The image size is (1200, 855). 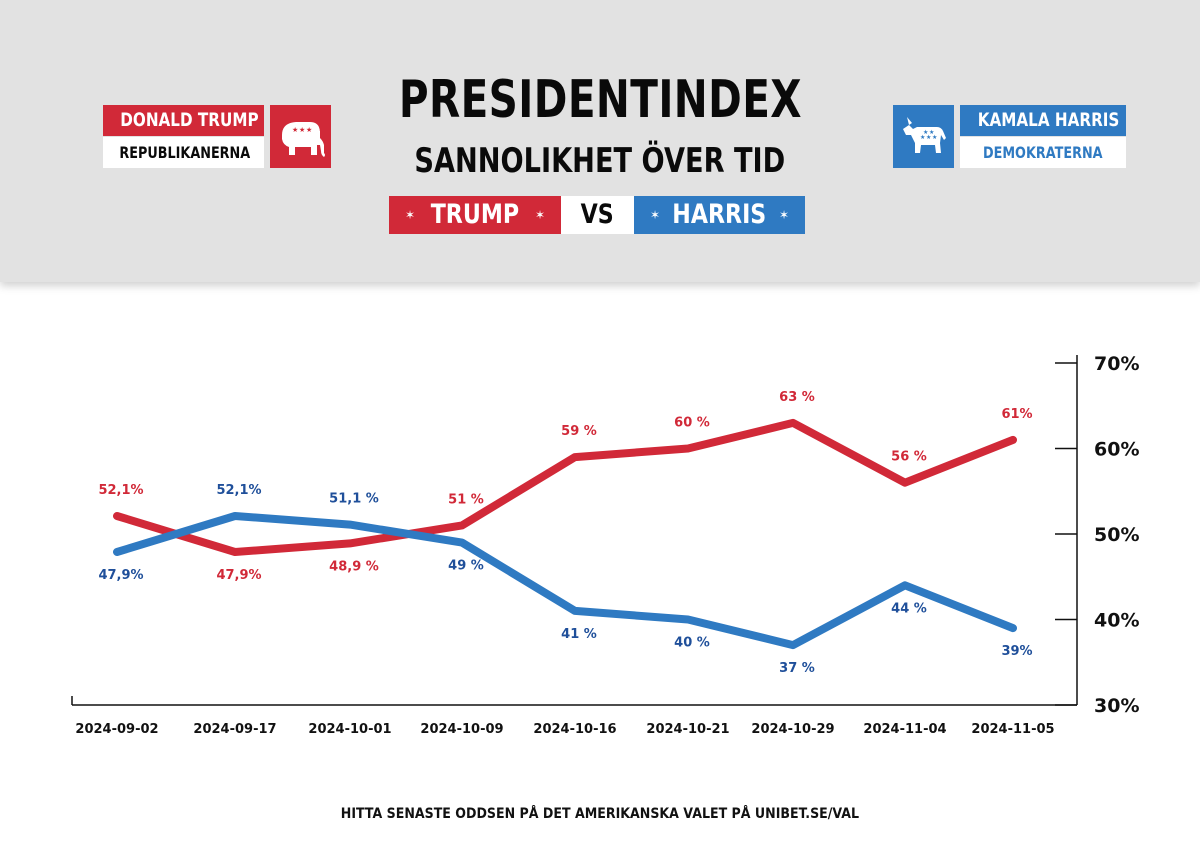 I want to click on harris-data-label: 49 %, so click(x=466, y=566).